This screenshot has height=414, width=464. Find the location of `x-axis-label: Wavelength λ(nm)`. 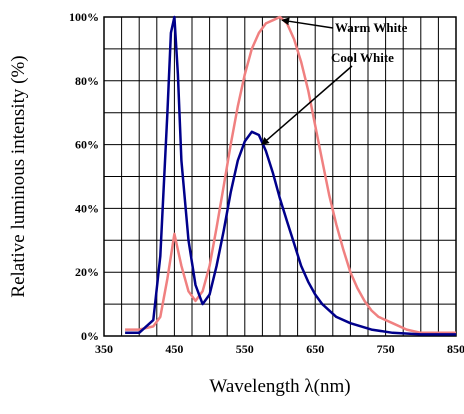

x-axis-label: Wavelength λ(nm) is located at coordinates (279, 386).